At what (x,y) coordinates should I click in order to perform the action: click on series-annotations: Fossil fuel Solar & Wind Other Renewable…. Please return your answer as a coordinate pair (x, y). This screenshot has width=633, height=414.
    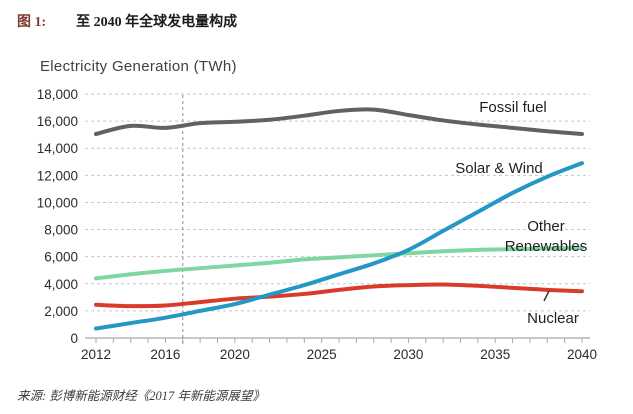
    Looking at the image, I should click on (521, 213).